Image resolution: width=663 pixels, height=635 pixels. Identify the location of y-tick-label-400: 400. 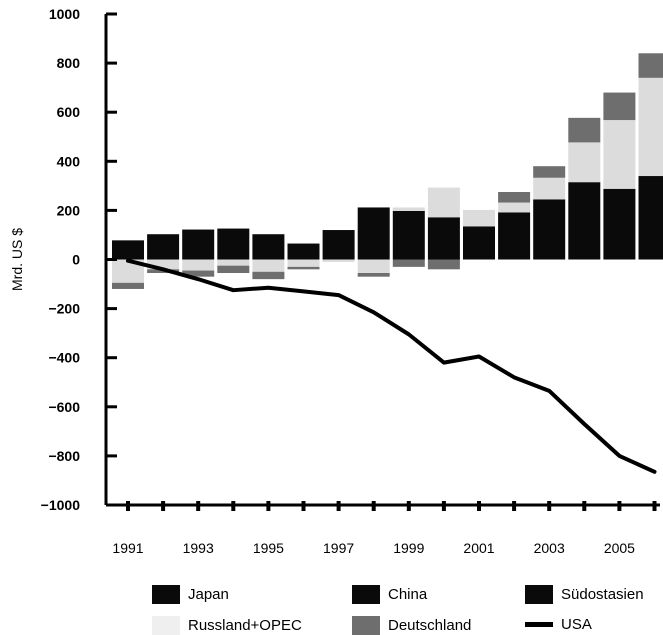
(69, 161).